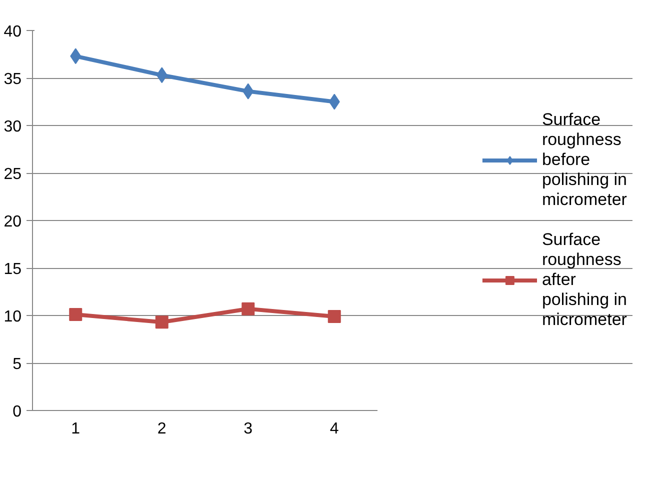 The width and height of the screenshot is (671, 483). Describe the element at coordinates (161, 429) in the screenshot. I see `x-tick-label: 2` at that location.